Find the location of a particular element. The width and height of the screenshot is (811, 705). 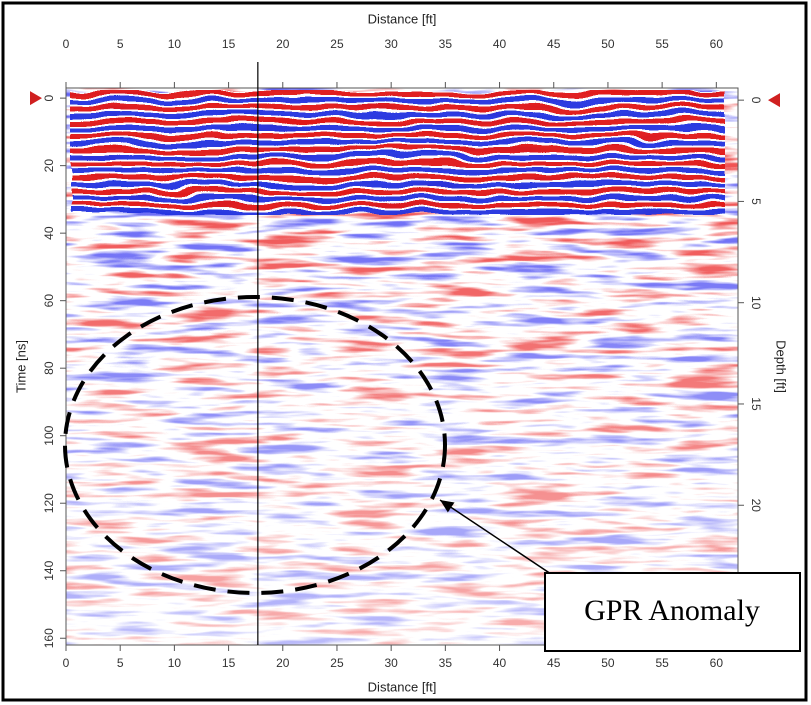

surface-bands is located at coordinates (397, 152).